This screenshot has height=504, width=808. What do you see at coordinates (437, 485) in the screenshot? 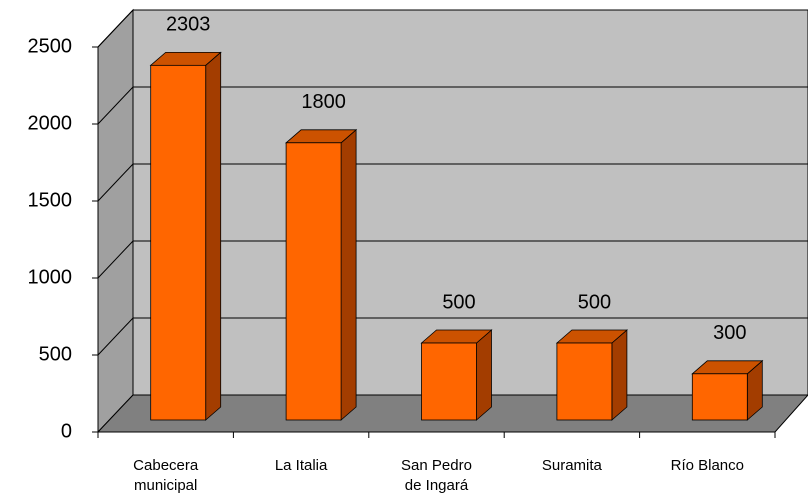
I see `x-tick-label: de Ingará` at bounding box center [437, 485].